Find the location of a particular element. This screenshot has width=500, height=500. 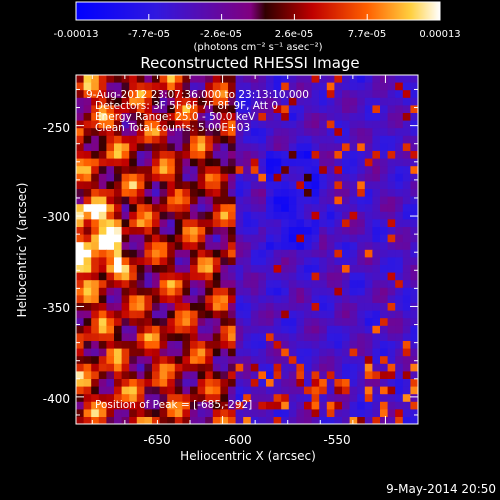

y-tick-label: -250 is located at coordinates (56, 128).